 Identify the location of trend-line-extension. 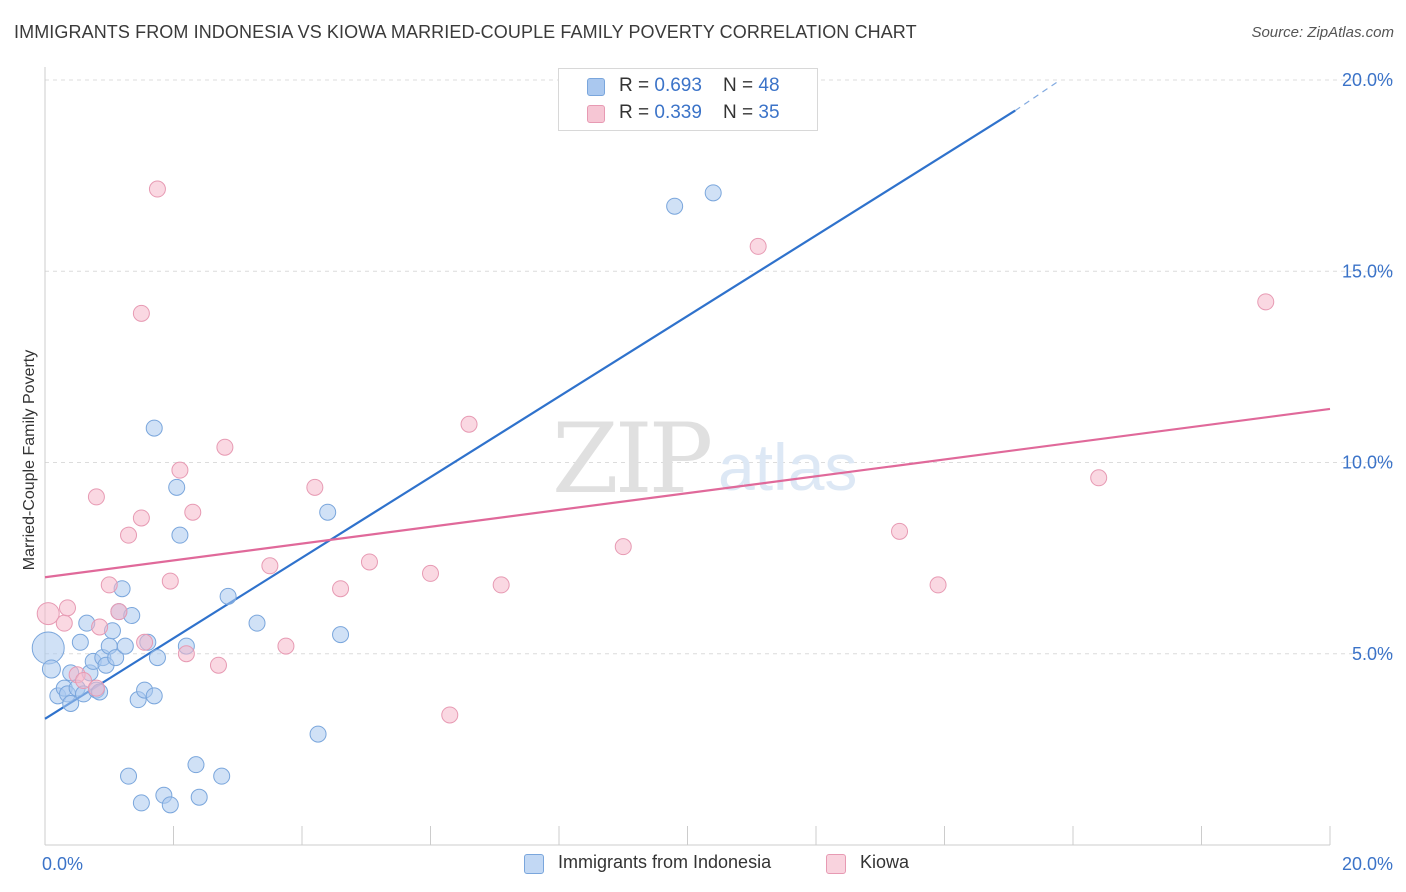
(1037, 95).